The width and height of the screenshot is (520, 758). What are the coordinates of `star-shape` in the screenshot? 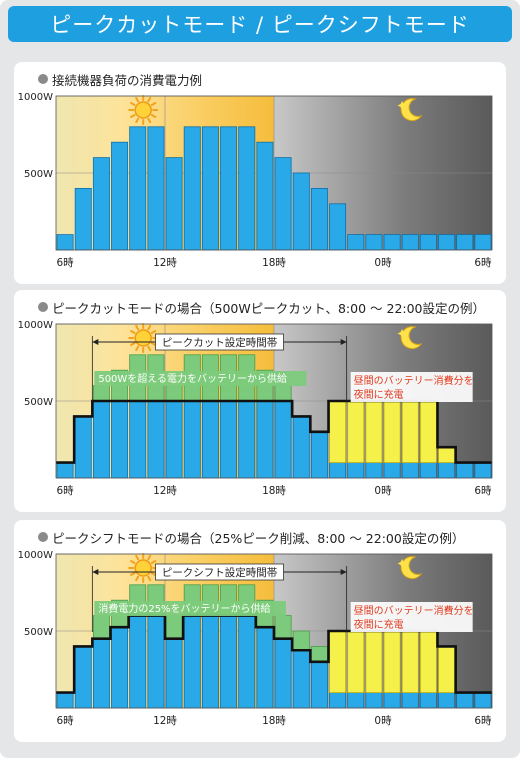 It's located at (402, 105).